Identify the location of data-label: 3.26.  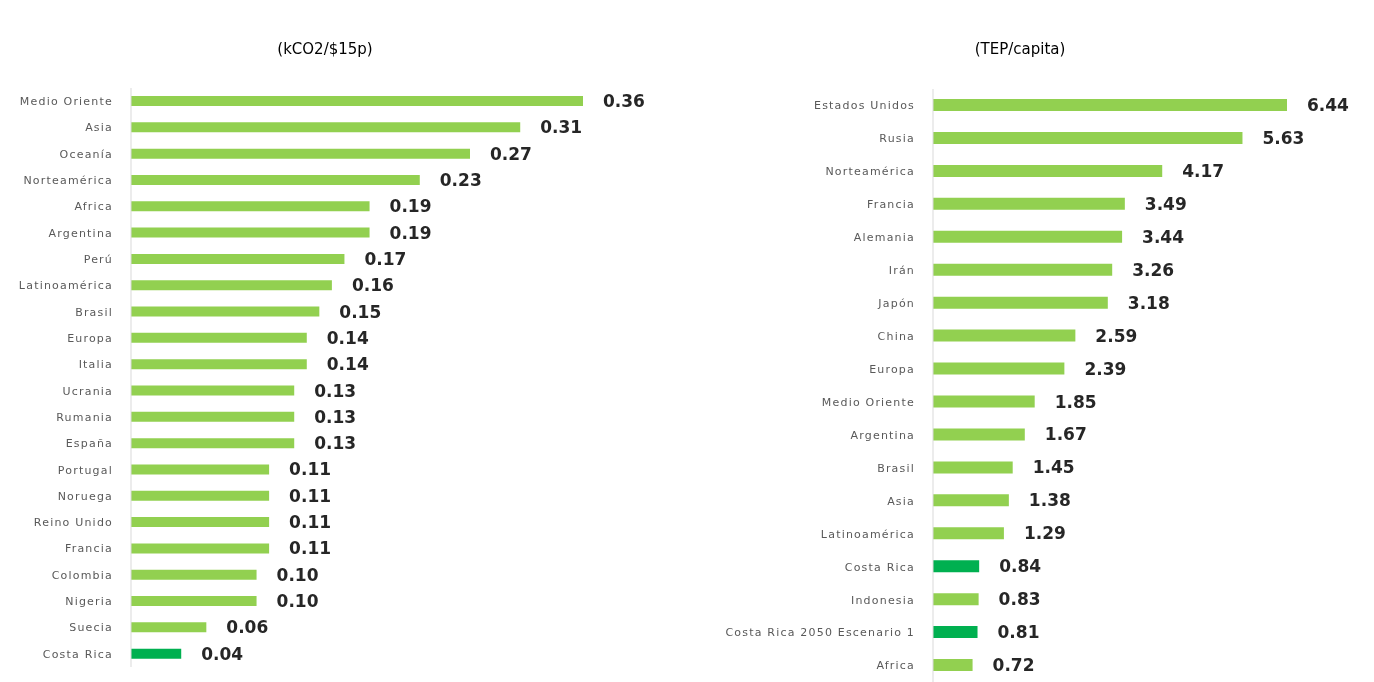
(1153, 269).